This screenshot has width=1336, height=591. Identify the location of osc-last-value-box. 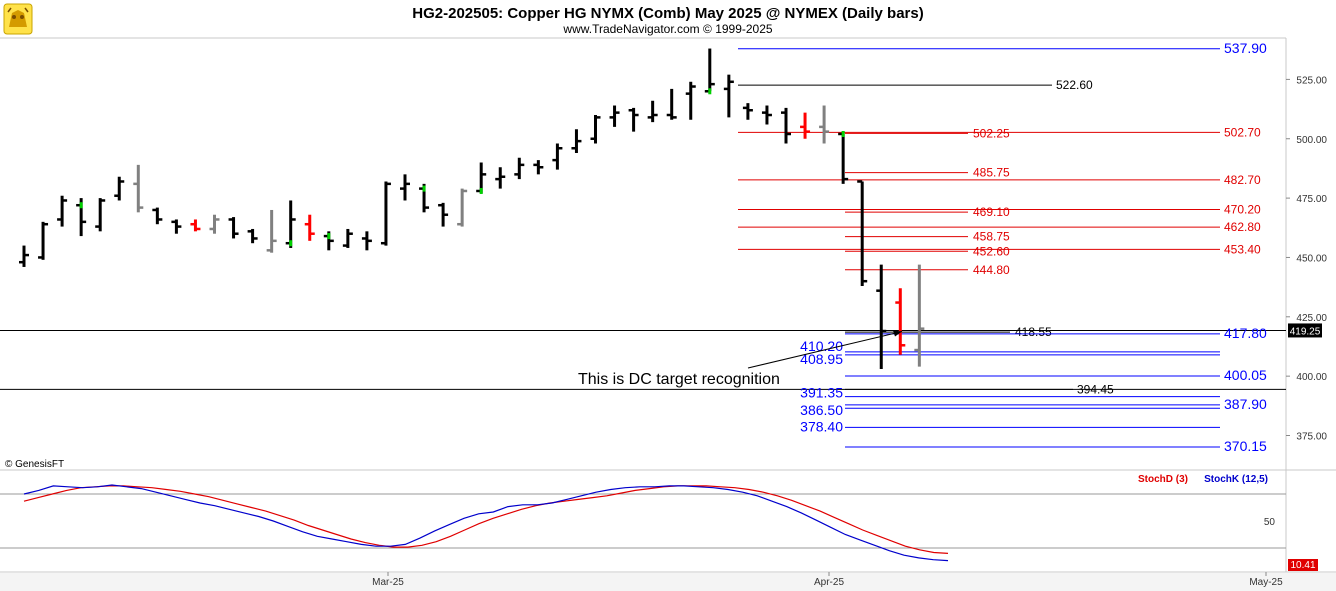
(1303, 565).